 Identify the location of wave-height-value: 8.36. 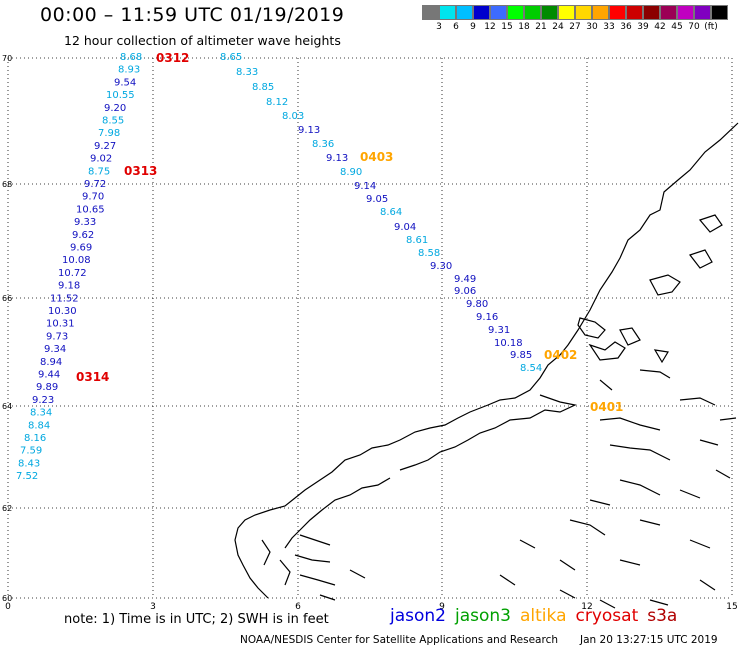
(323, 144).